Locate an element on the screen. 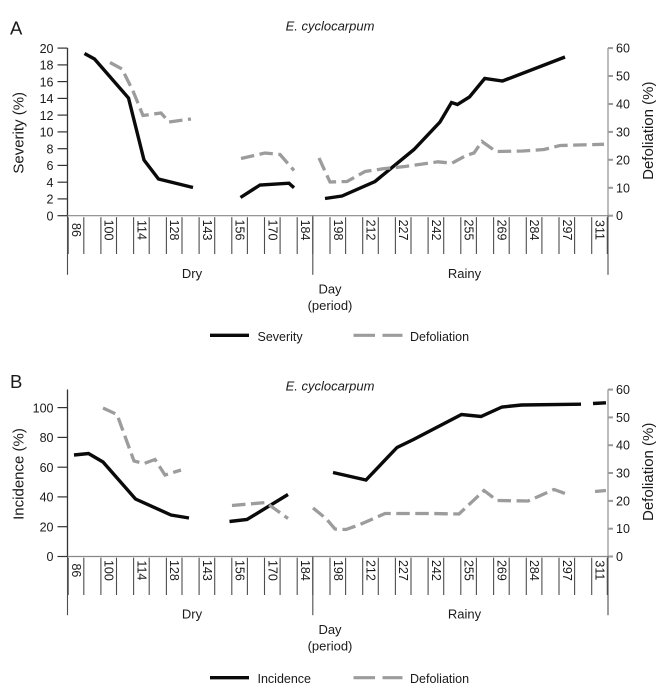 This screenshot has width=667, height=698. svg-text: Severity (%) is located at coordinates (19, 133).